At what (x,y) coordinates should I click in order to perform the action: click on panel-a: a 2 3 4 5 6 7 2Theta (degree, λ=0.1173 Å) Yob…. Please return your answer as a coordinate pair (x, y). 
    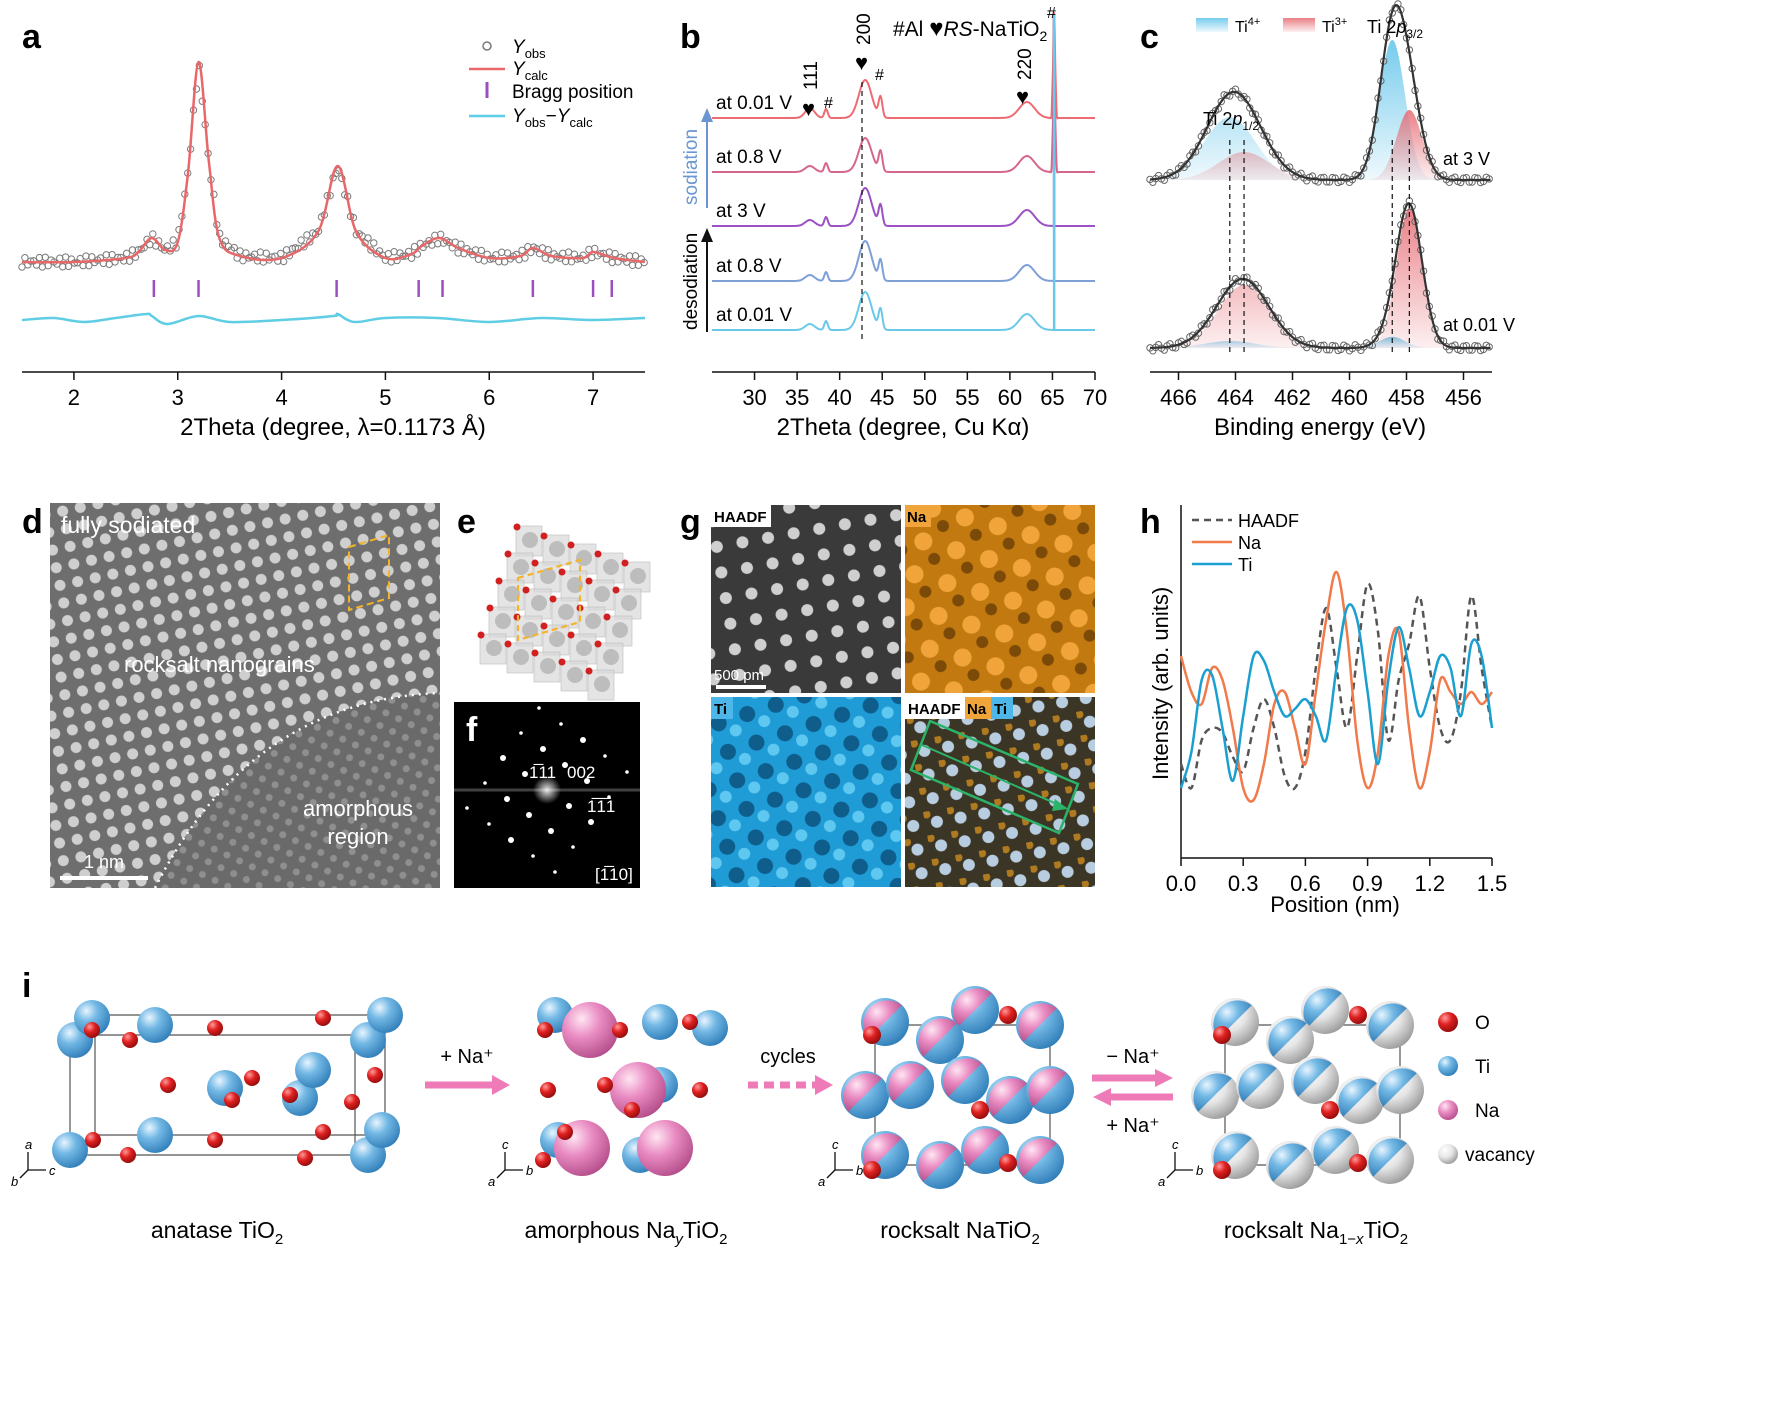
    Looking at the image, I should click on (333, 229).